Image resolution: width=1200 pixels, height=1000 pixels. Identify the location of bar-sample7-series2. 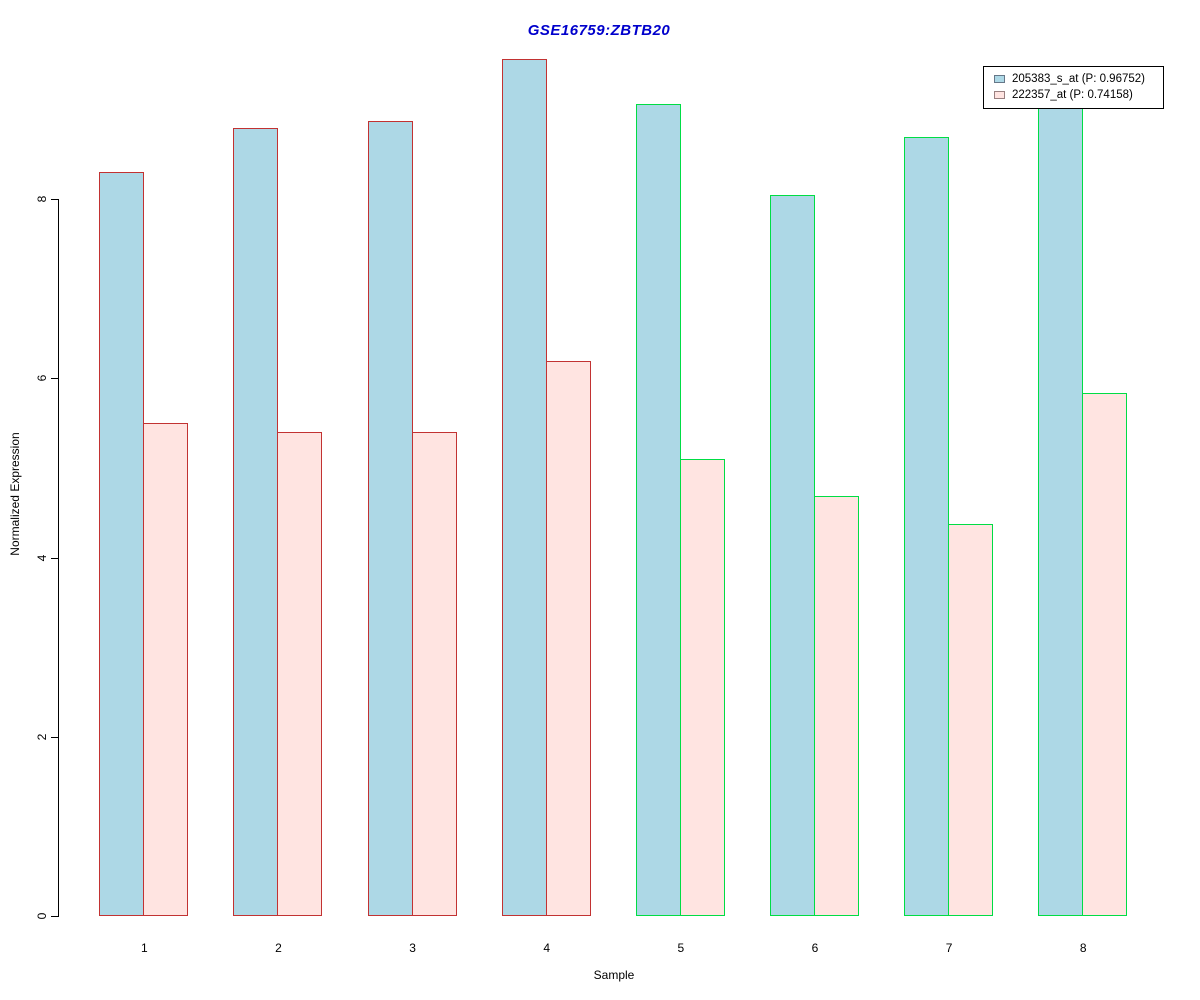
(971, 720).